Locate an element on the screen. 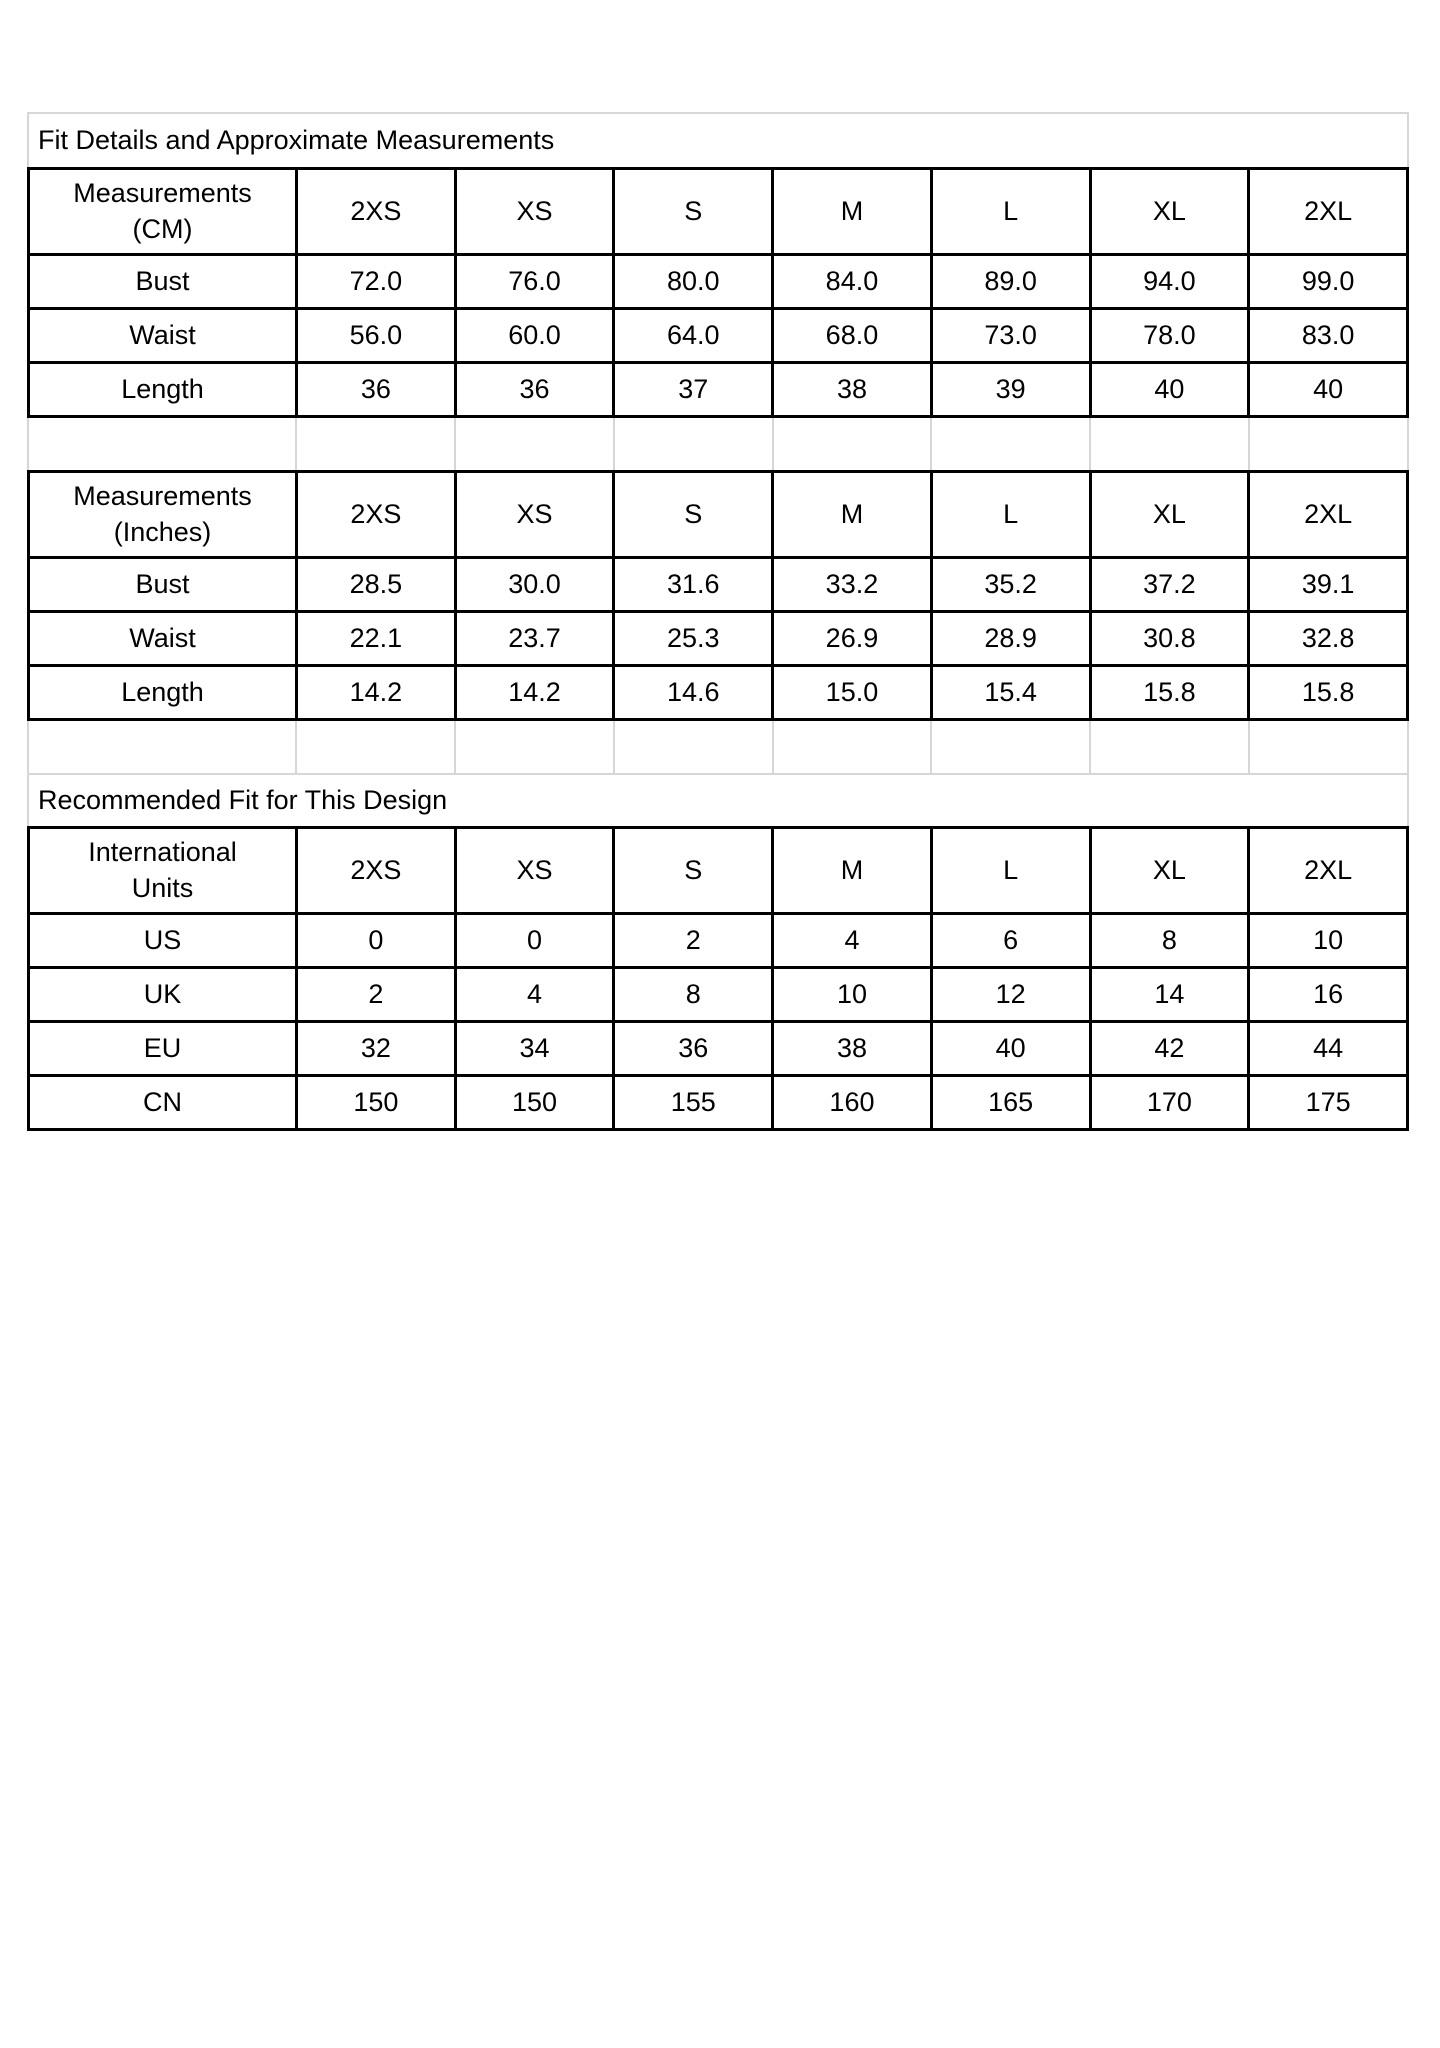 This screenshot has width=1440, height=2048. section-title-text: Recommended Fit for This Design is located at coordinates (243, 799).